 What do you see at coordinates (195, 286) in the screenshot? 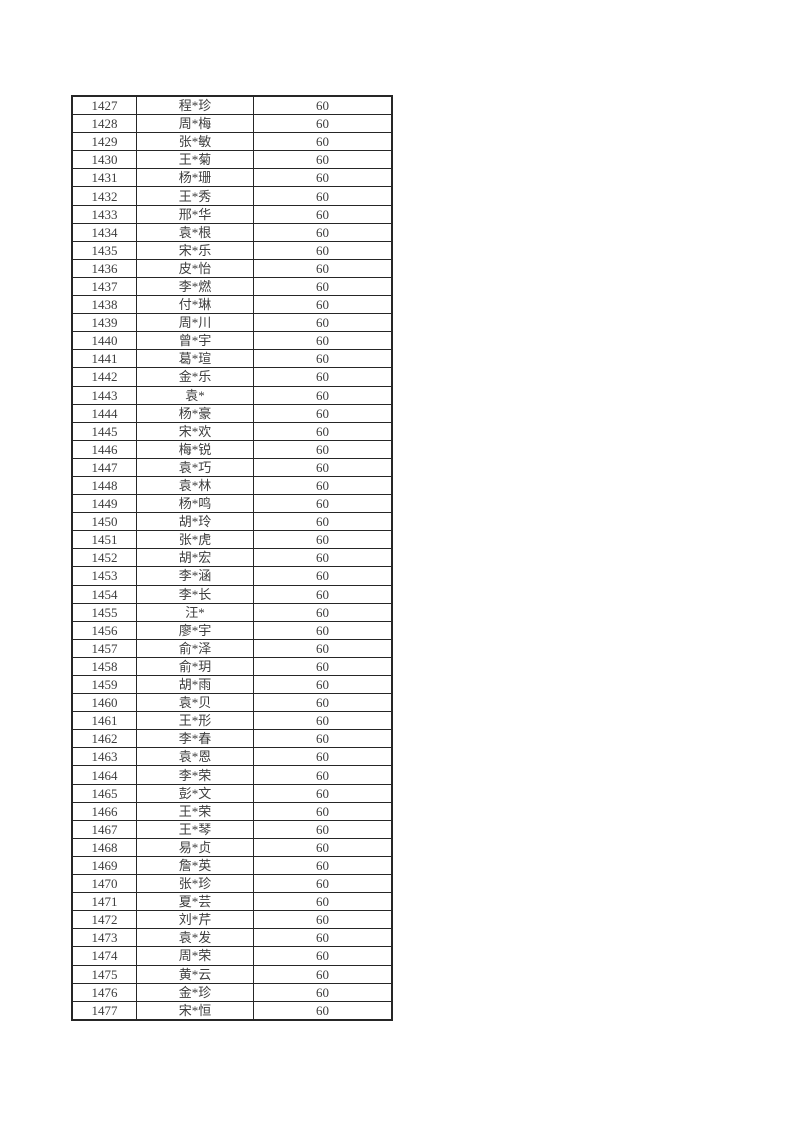
I see `name-cell: 李*燃` at bounding box center [195, 286].